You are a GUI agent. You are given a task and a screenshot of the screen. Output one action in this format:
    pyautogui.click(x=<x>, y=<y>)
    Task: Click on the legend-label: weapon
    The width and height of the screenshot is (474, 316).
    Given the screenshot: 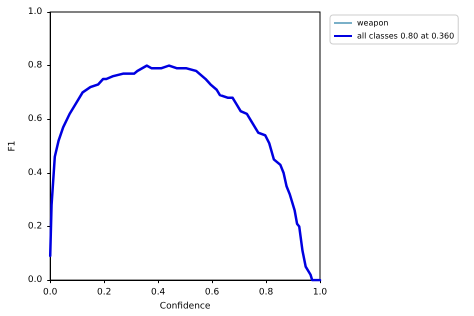 What is the action you would take?
    pyautogui.click(x=372, y=23)
    